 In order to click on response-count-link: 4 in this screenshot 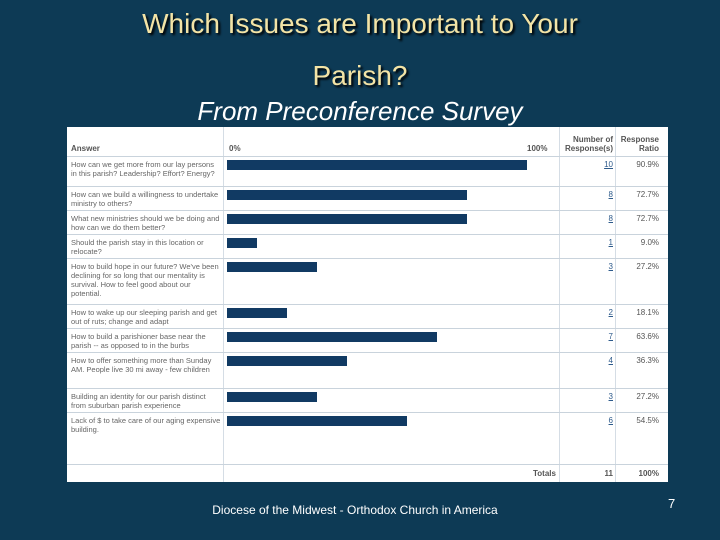, I will do `click(610, 360)`.